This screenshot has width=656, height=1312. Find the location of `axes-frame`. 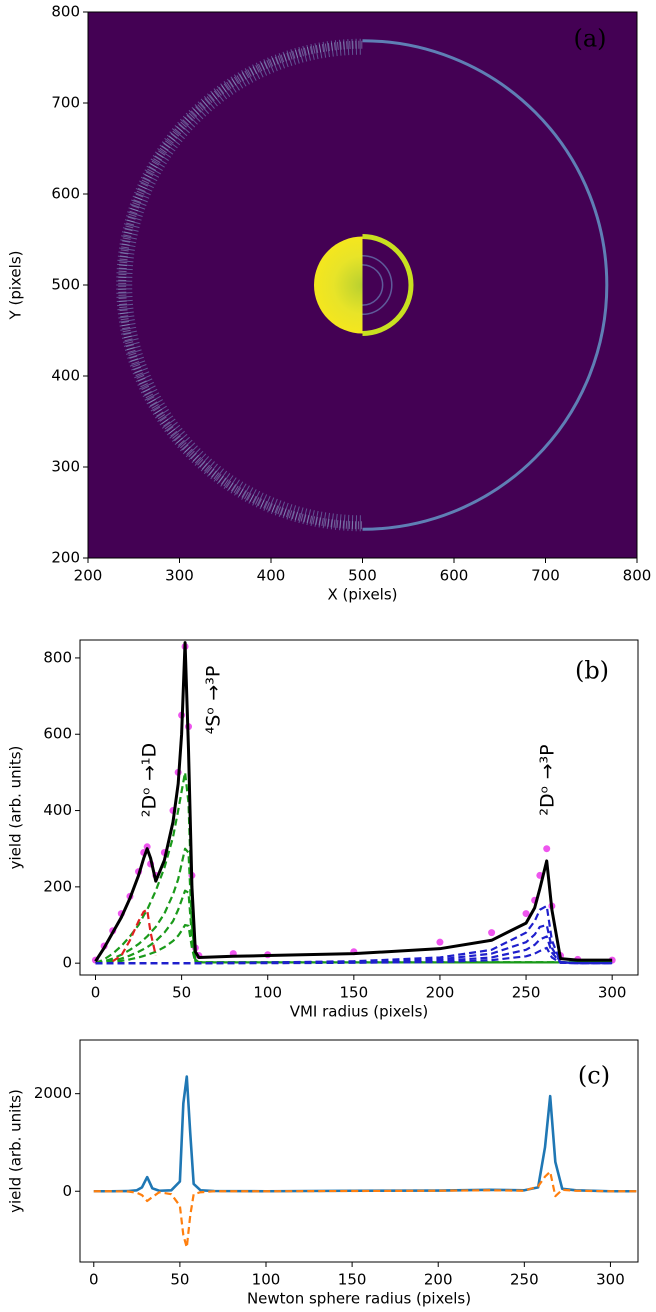

axes-frame is located at coordinates (359, 1151).